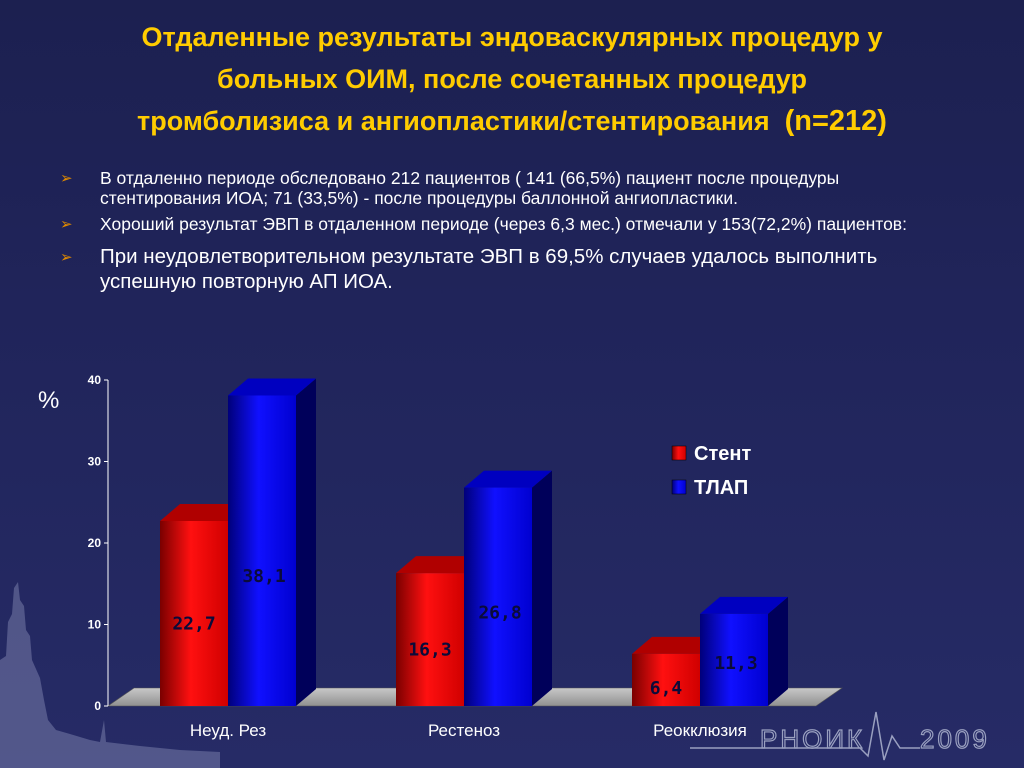  I want to click on x-tick-label: Неуд. Рез, so click(228, 730).